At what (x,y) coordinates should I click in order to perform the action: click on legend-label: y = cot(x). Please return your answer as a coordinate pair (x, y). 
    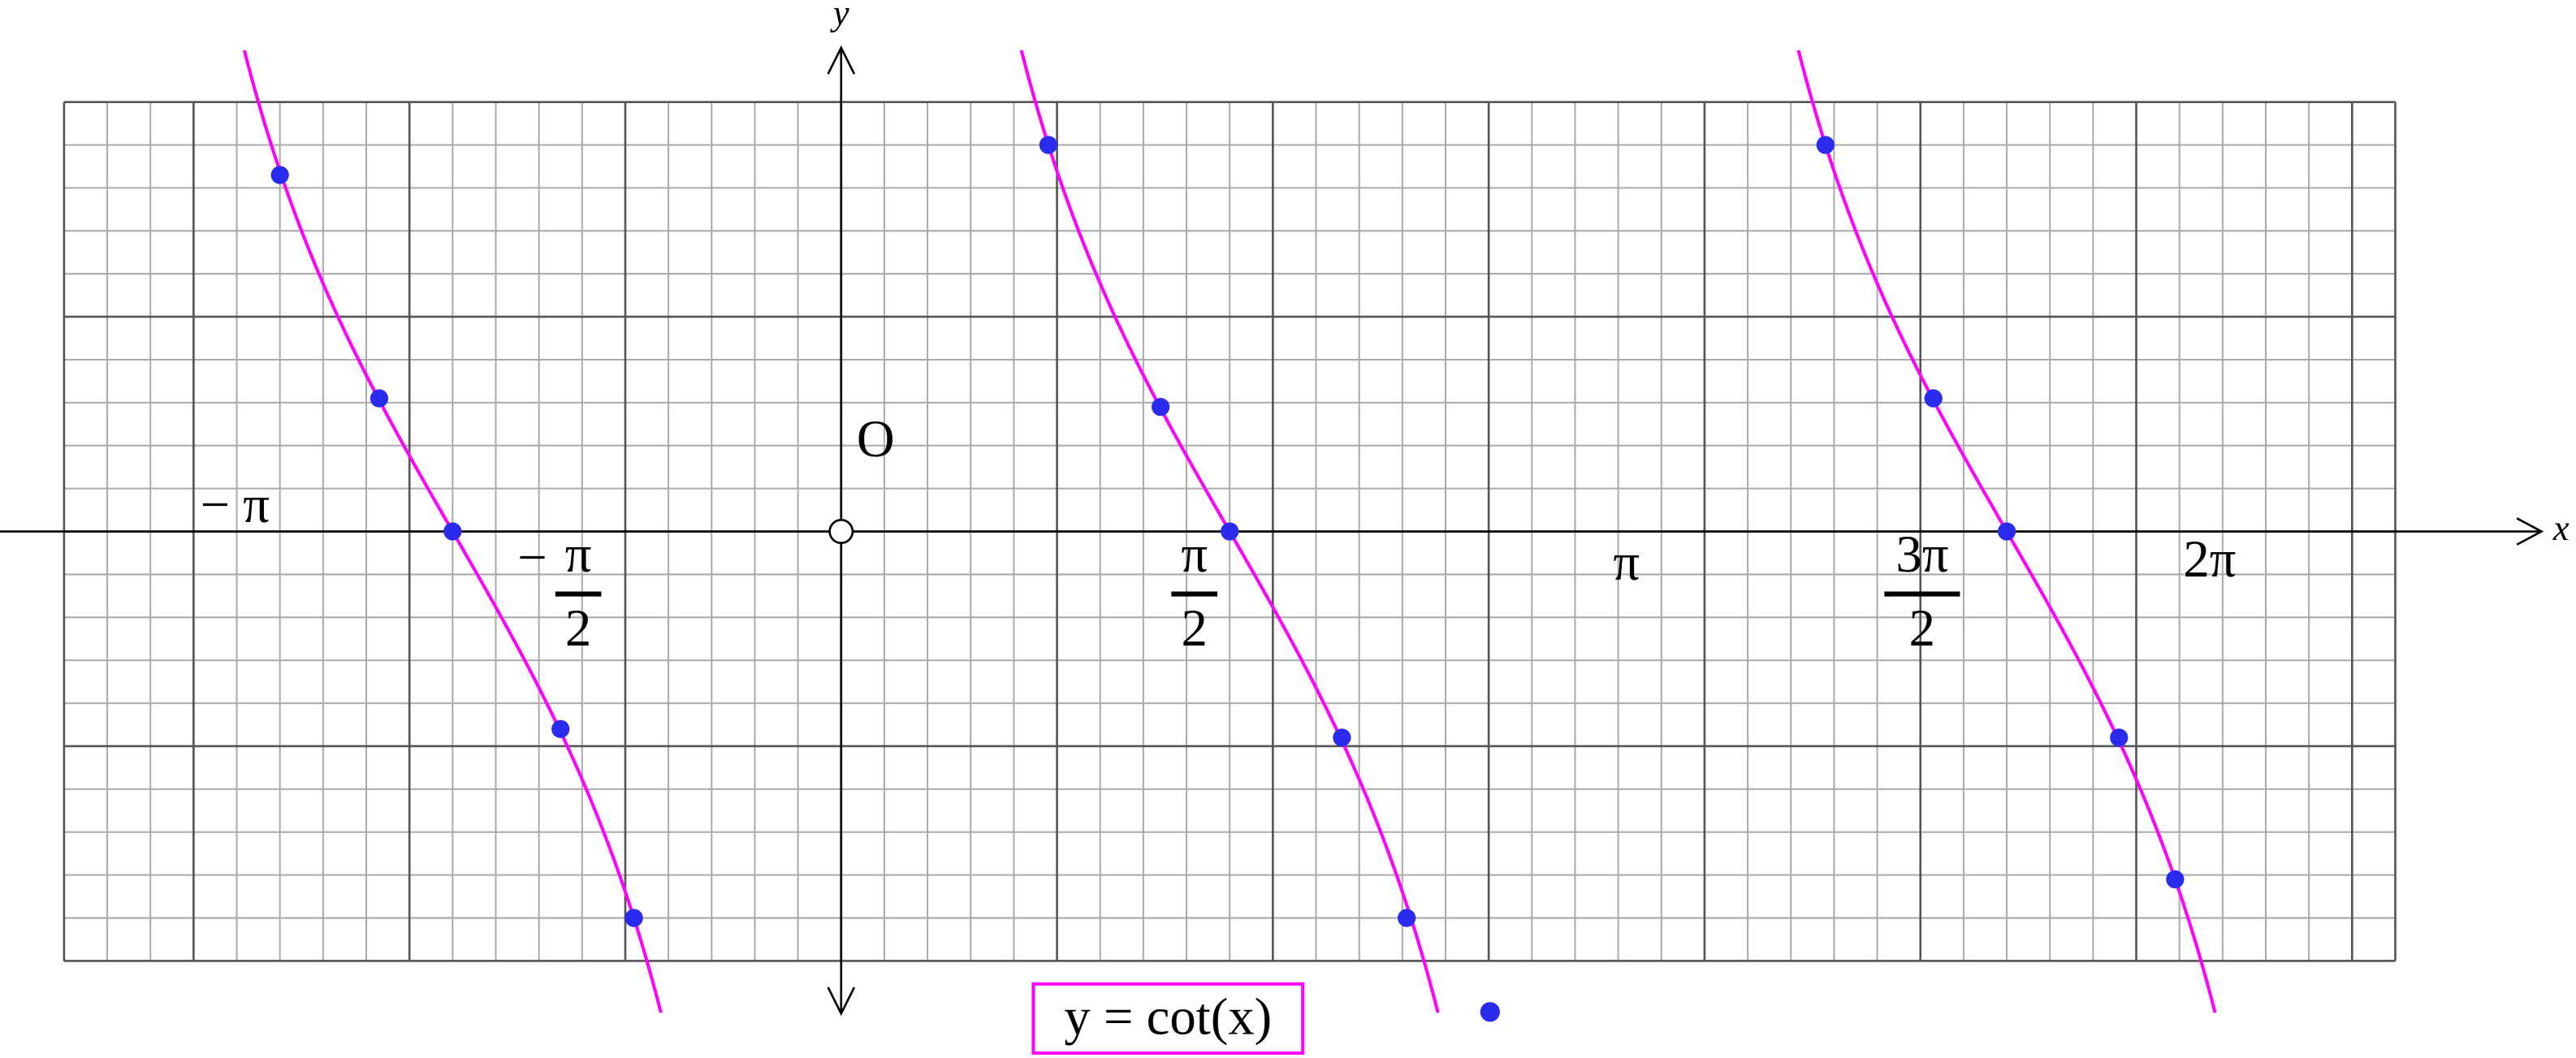
    Looking at the image, I should click on (1168, 1016).